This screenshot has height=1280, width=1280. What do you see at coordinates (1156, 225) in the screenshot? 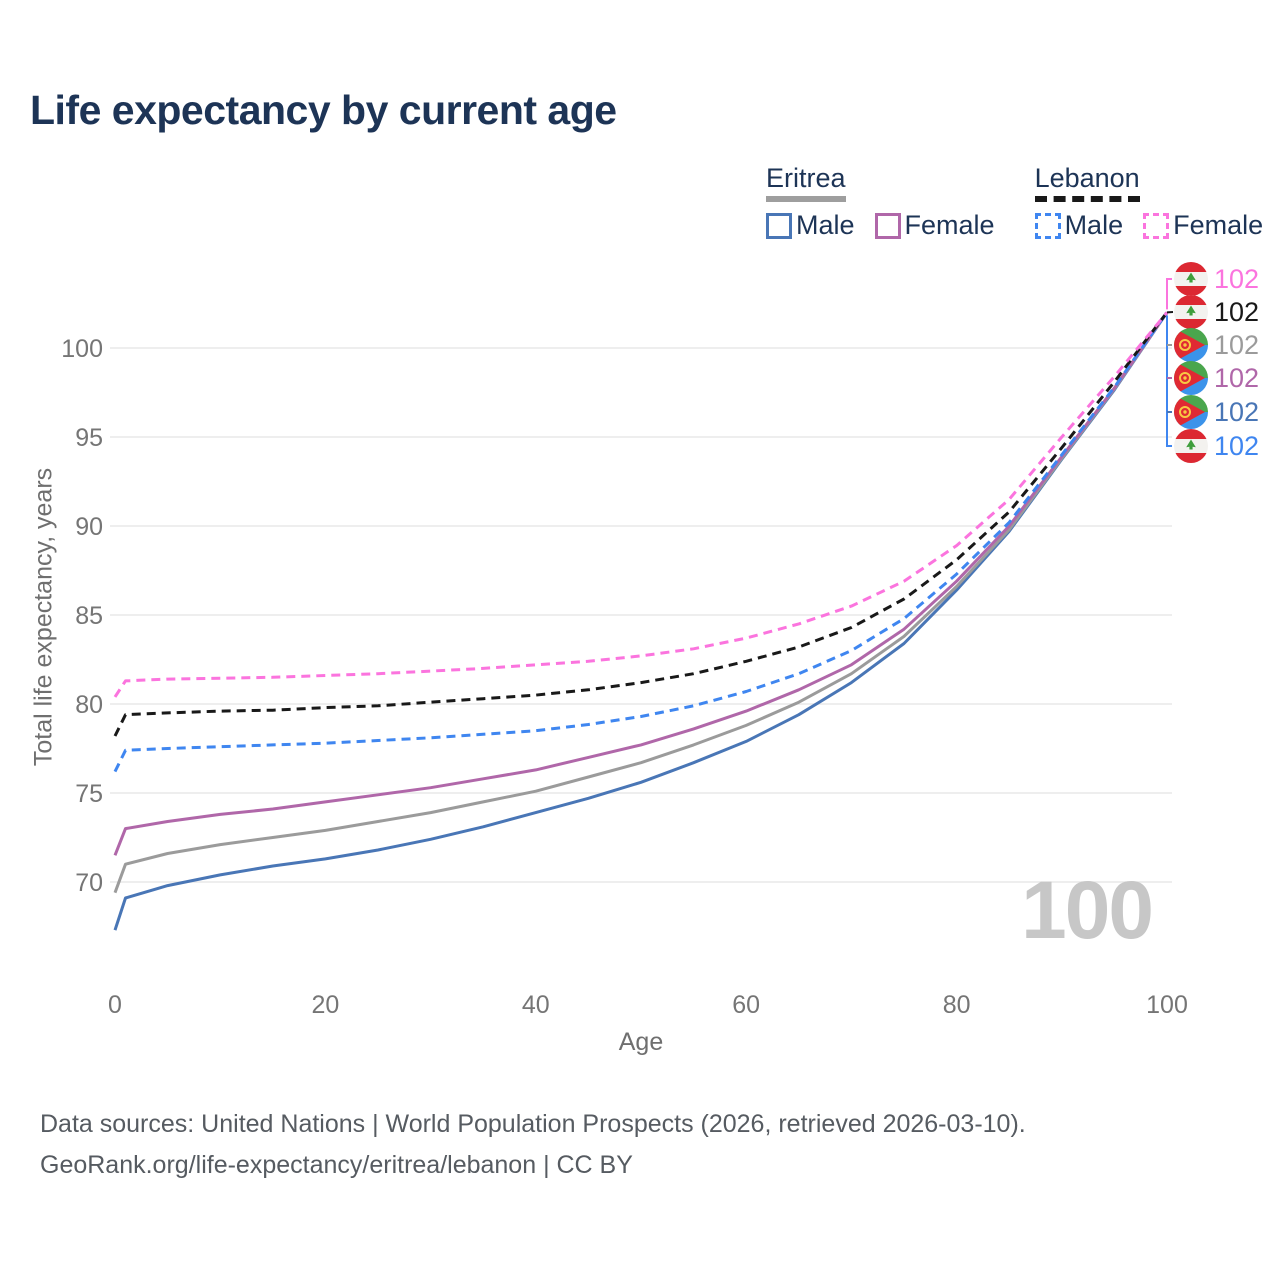
I see `swatch-lebanon-female` at bounding box center [1156, 225].